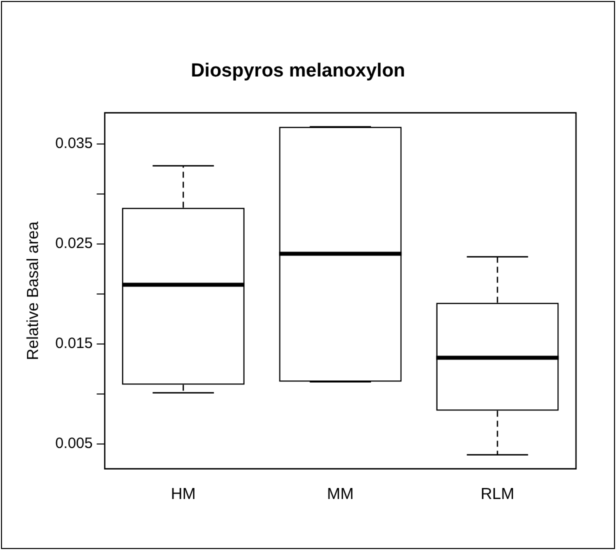 This screenshot has width=616, height=550. What do you see at coordinates (298, 71) in the screenshot?
I see `chart-title: Diospyros melanoxylon` at bounding box center [298, 71].